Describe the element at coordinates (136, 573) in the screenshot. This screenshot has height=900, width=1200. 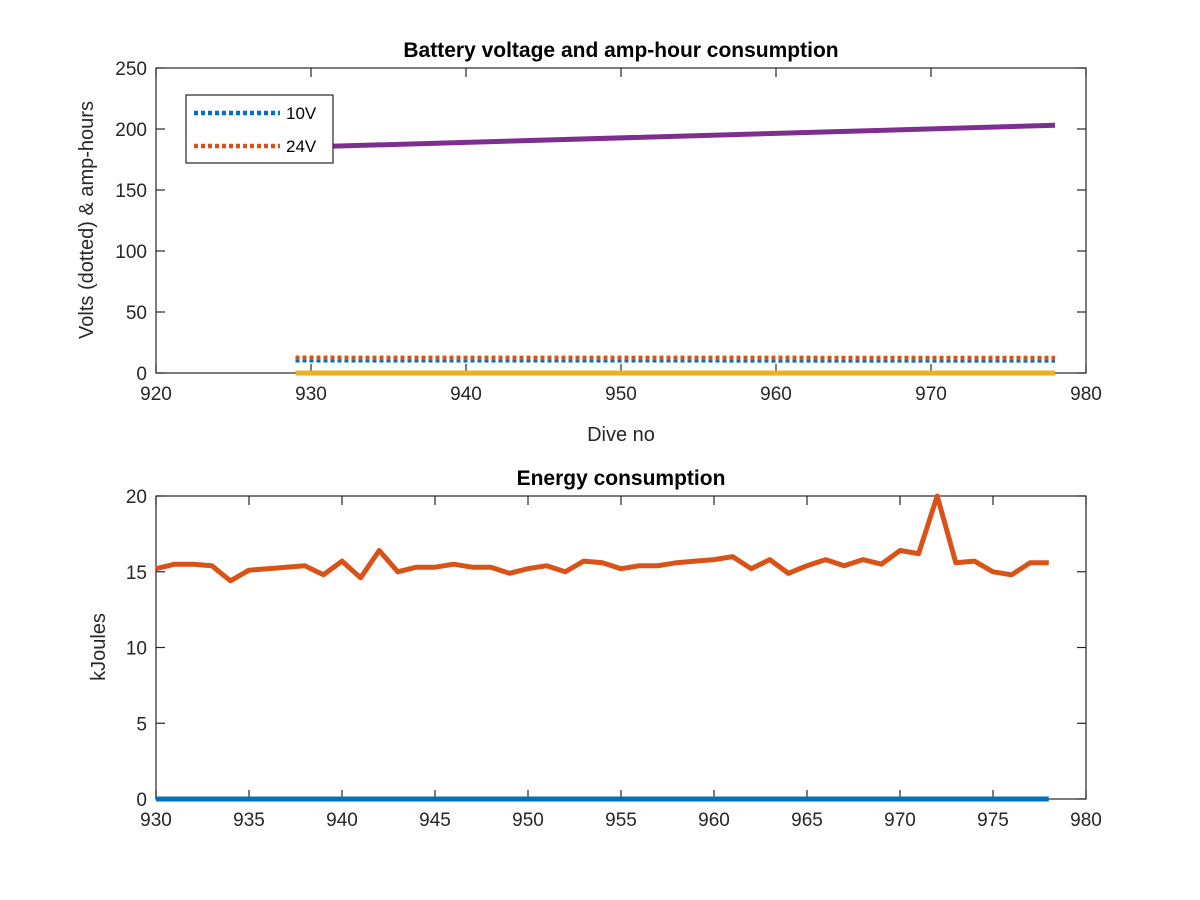
I see `y-tick-label: 15` at that location.